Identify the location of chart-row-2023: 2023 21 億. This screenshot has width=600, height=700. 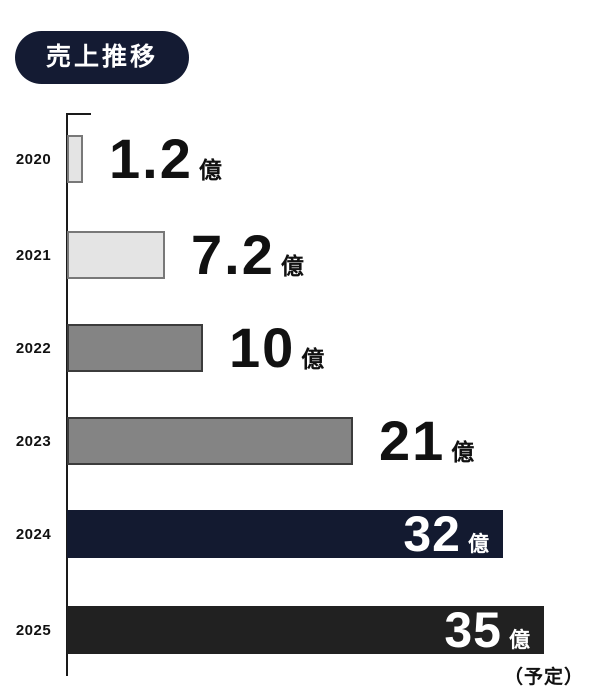
(300, 441).